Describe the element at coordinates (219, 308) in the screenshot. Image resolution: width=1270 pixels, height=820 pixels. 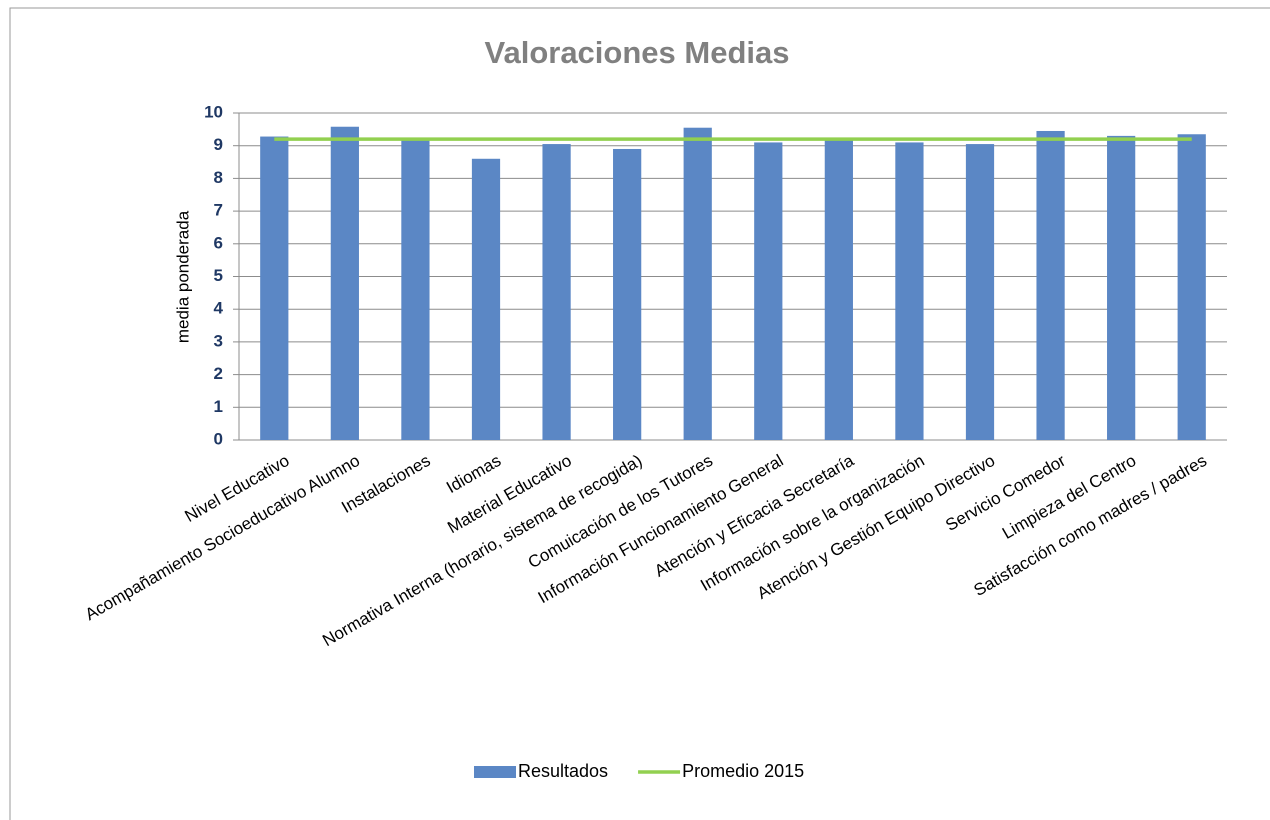
I see `y-tick-label: 4` at that location.